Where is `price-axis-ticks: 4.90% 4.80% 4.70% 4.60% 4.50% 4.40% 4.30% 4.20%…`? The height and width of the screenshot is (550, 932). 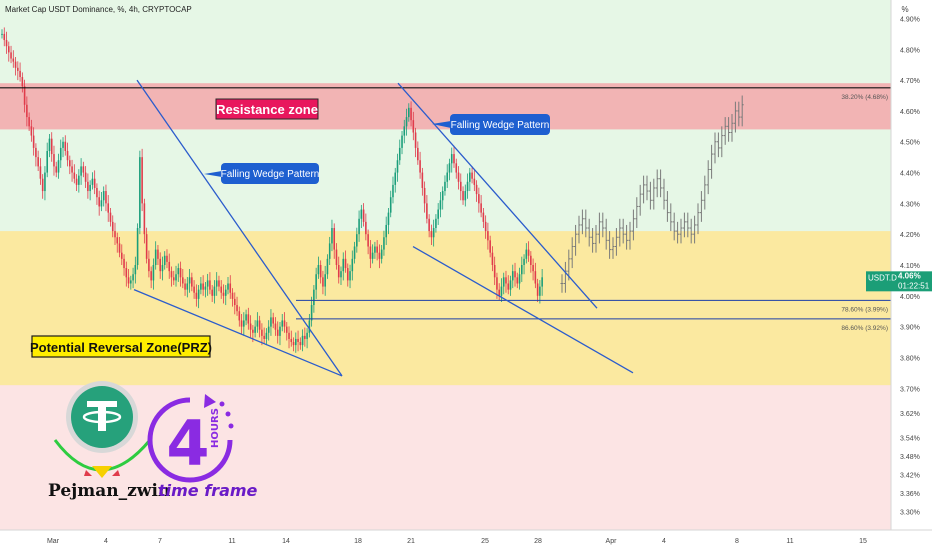 price-axis-ticks: 4.90% 4.80% 4.70% 4.60% 4.50% 4.40% 4.30% 4.20%… is located at coordinates (910, 266).